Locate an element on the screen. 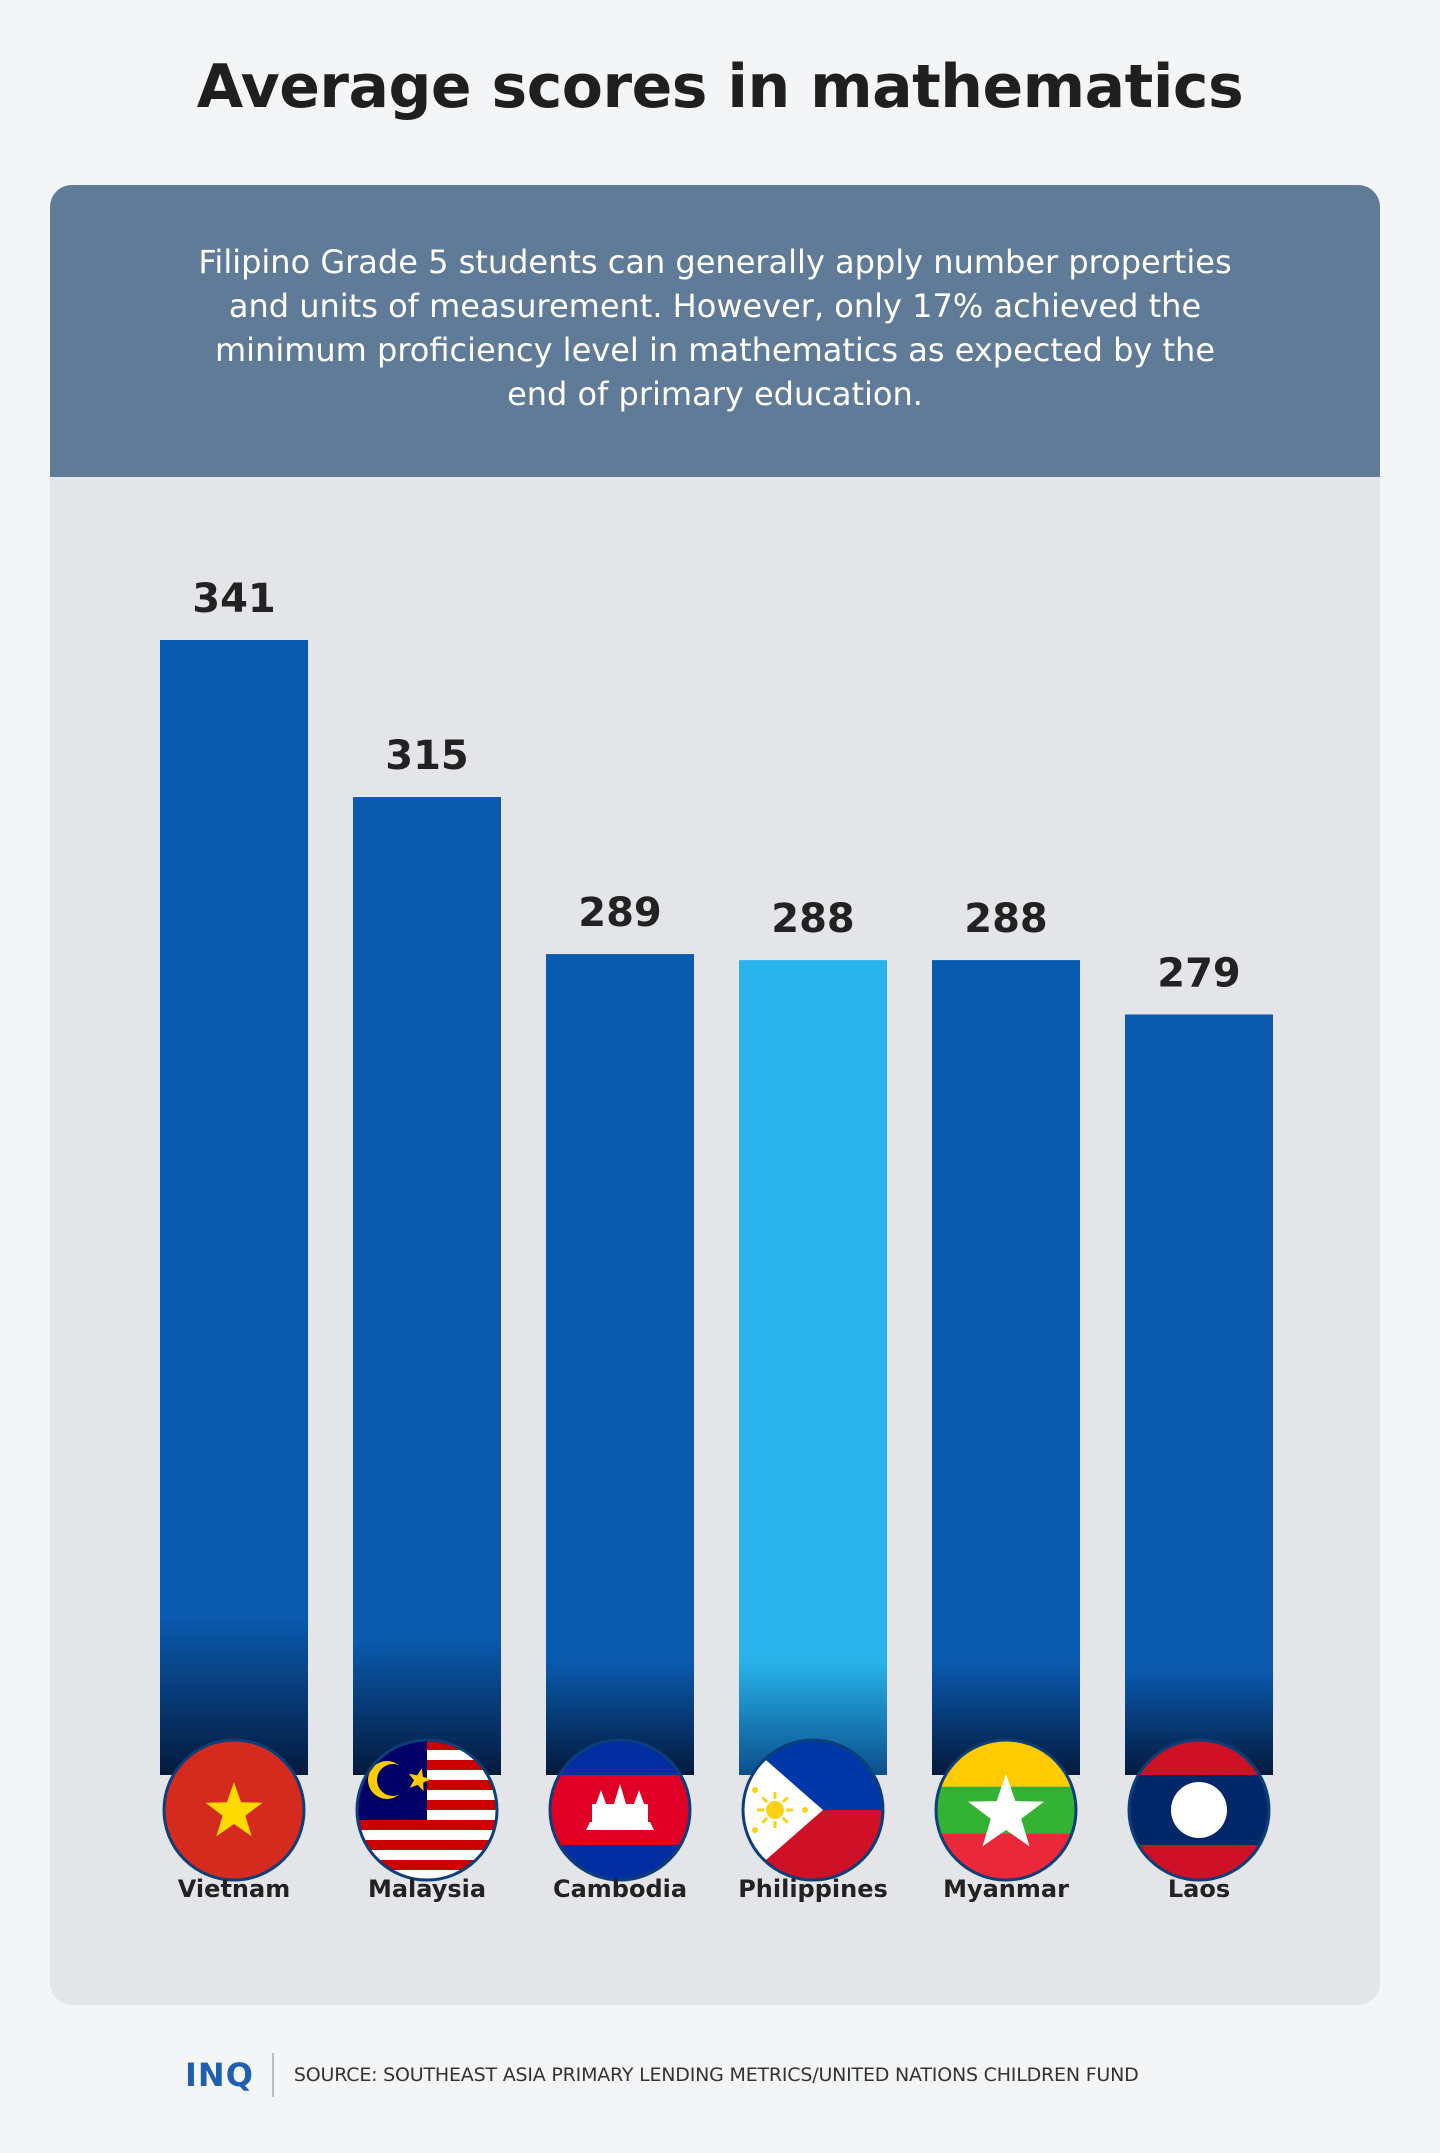 The width and height of the screenshot is (1440, 2153). malaysia-flag-icon is located at coordinates (427, 1810).